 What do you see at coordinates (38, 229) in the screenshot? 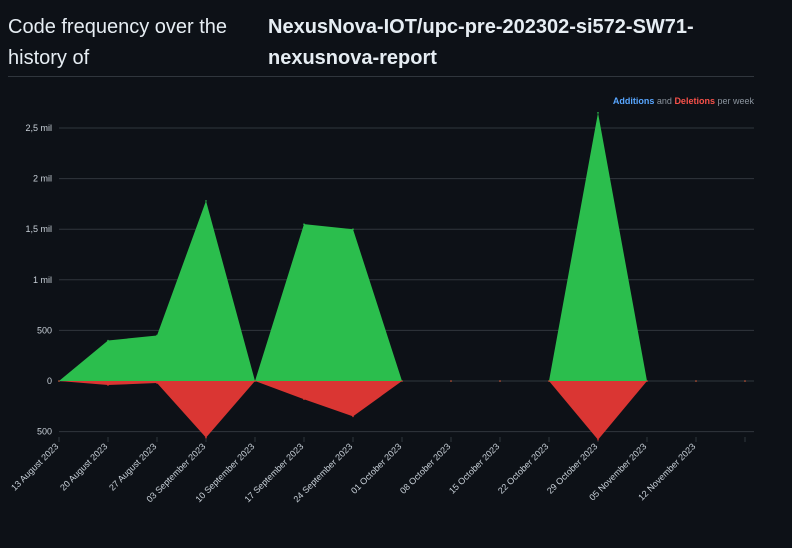
I see `y-tick-label: 1,5 mil` at bounding box center [38, 229].